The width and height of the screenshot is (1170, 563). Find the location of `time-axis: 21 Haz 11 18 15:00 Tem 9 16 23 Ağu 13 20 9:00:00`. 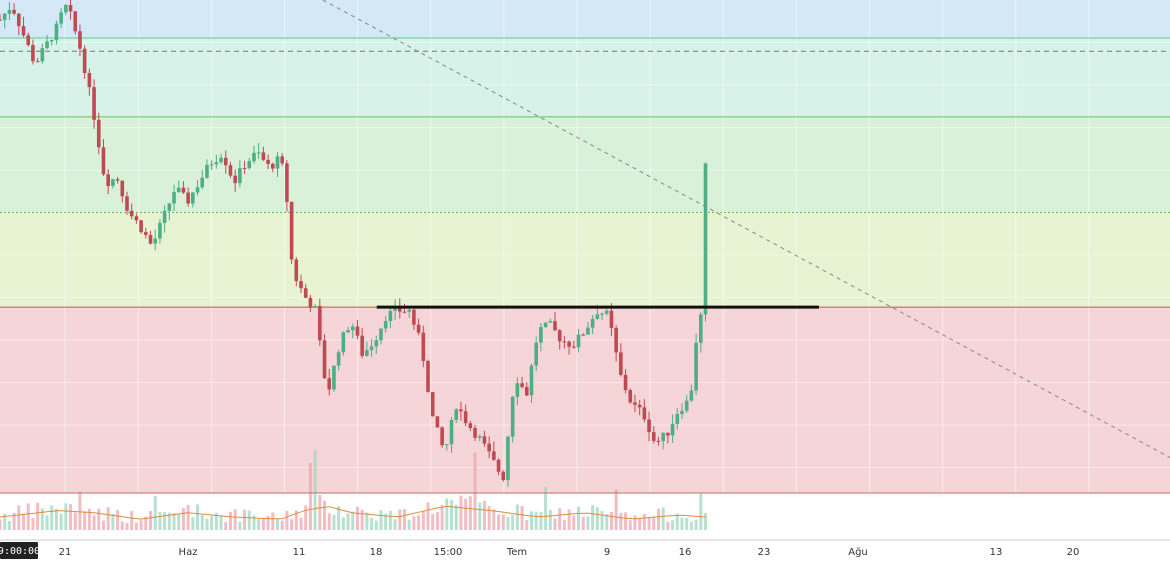

time-axis: 21 Haz 11 18 15:00 Tem 9 16 23 Ağu 13 20 9:00:00 is located at coordinates (585, 551).